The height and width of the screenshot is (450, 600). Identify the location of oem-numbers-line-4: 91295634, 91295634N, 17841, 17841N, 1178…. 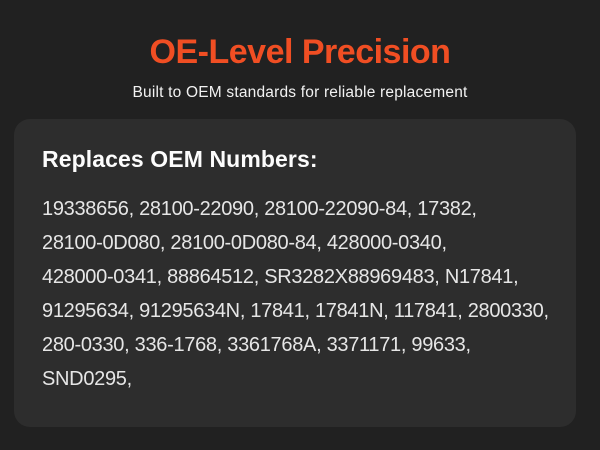
(295, 311).